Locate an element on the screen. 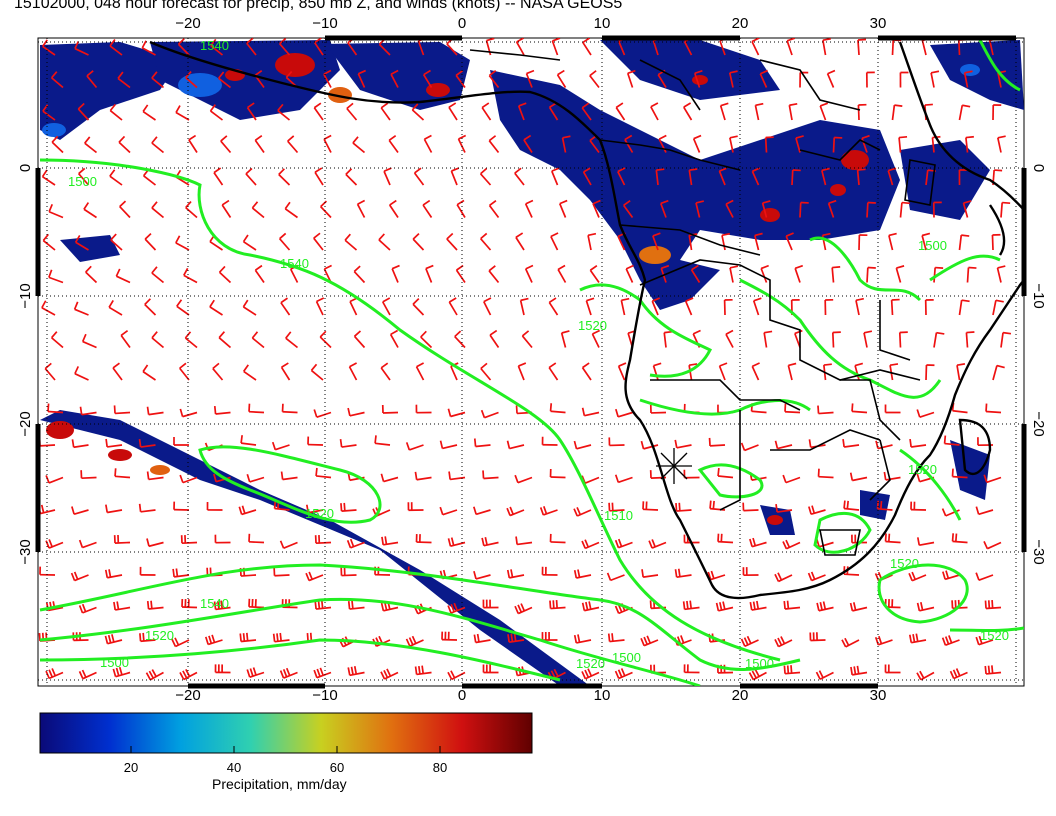 The image size is (1056, 816). bottom-lon-tick: −10 is located at coordinates (324, 695).